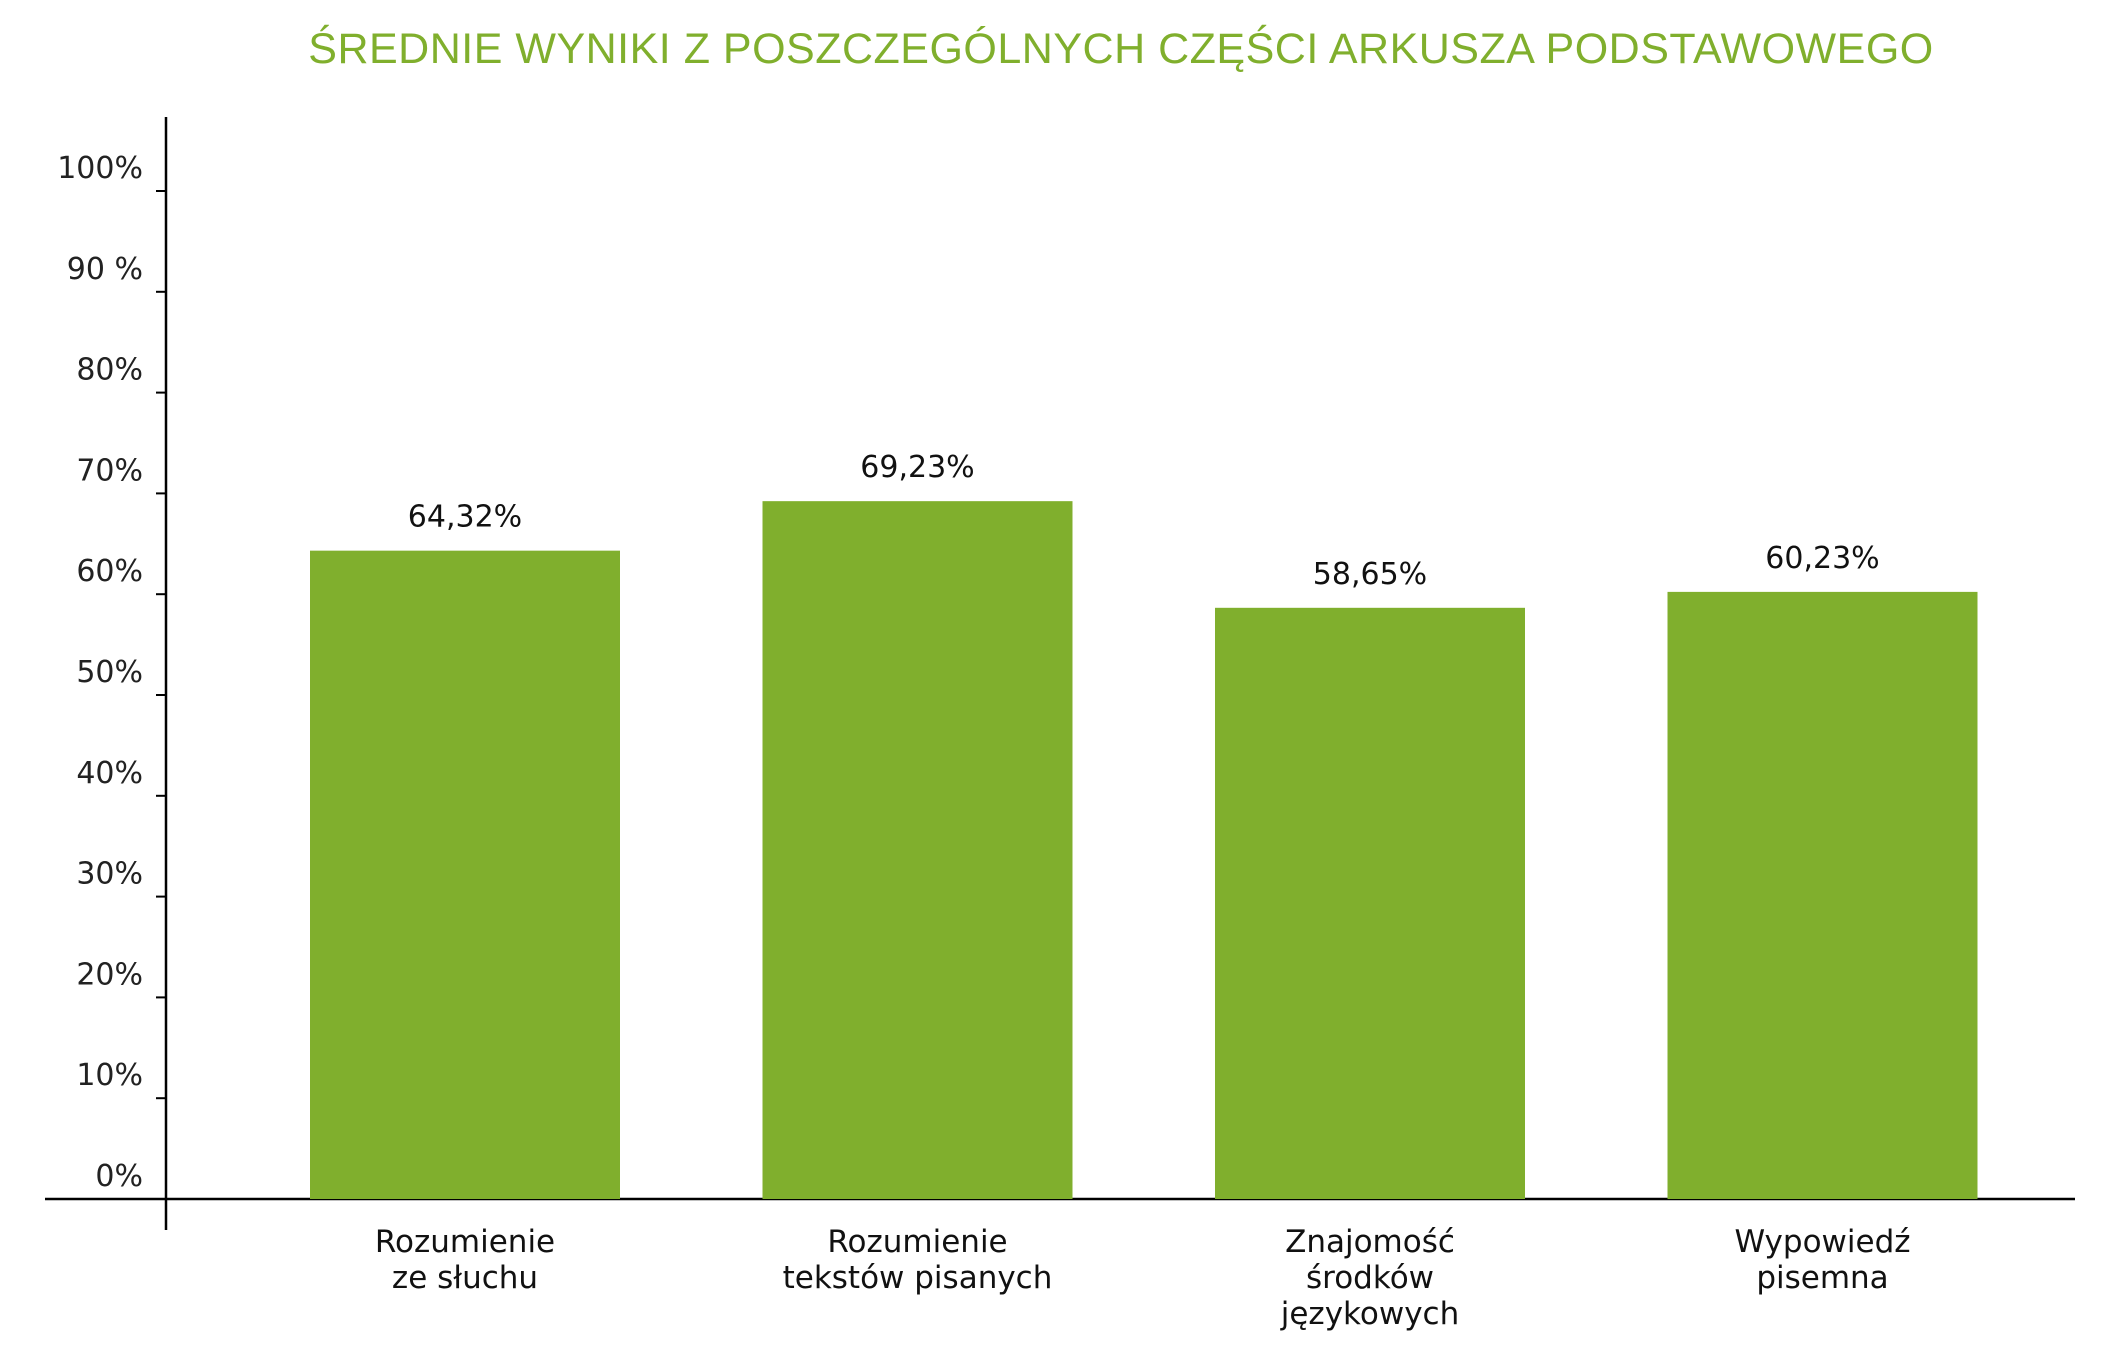 The width and height of the screenshot is (2110, 1347). I want to click on x-category-label-line: ze słuchu, so click(465, 1278).